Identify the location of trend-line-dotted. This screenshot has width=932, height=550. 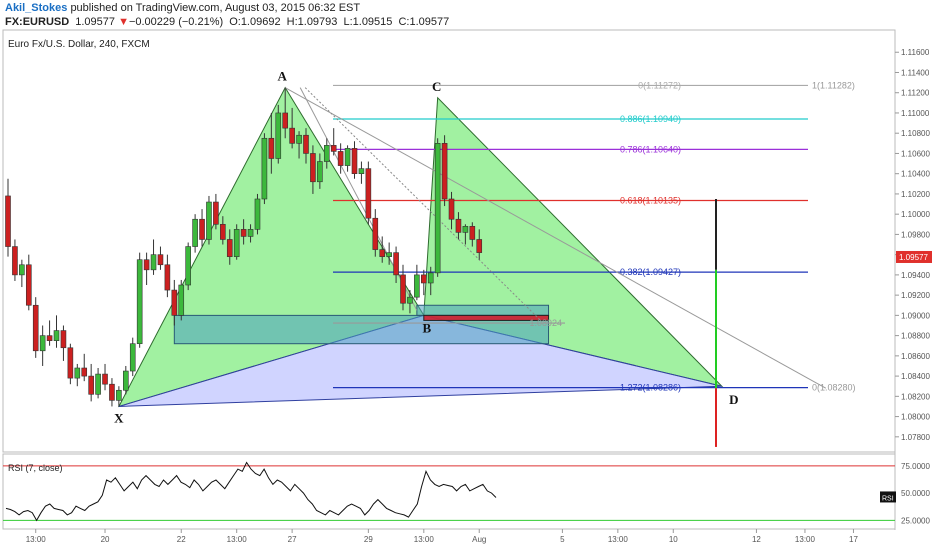
(423, 204).